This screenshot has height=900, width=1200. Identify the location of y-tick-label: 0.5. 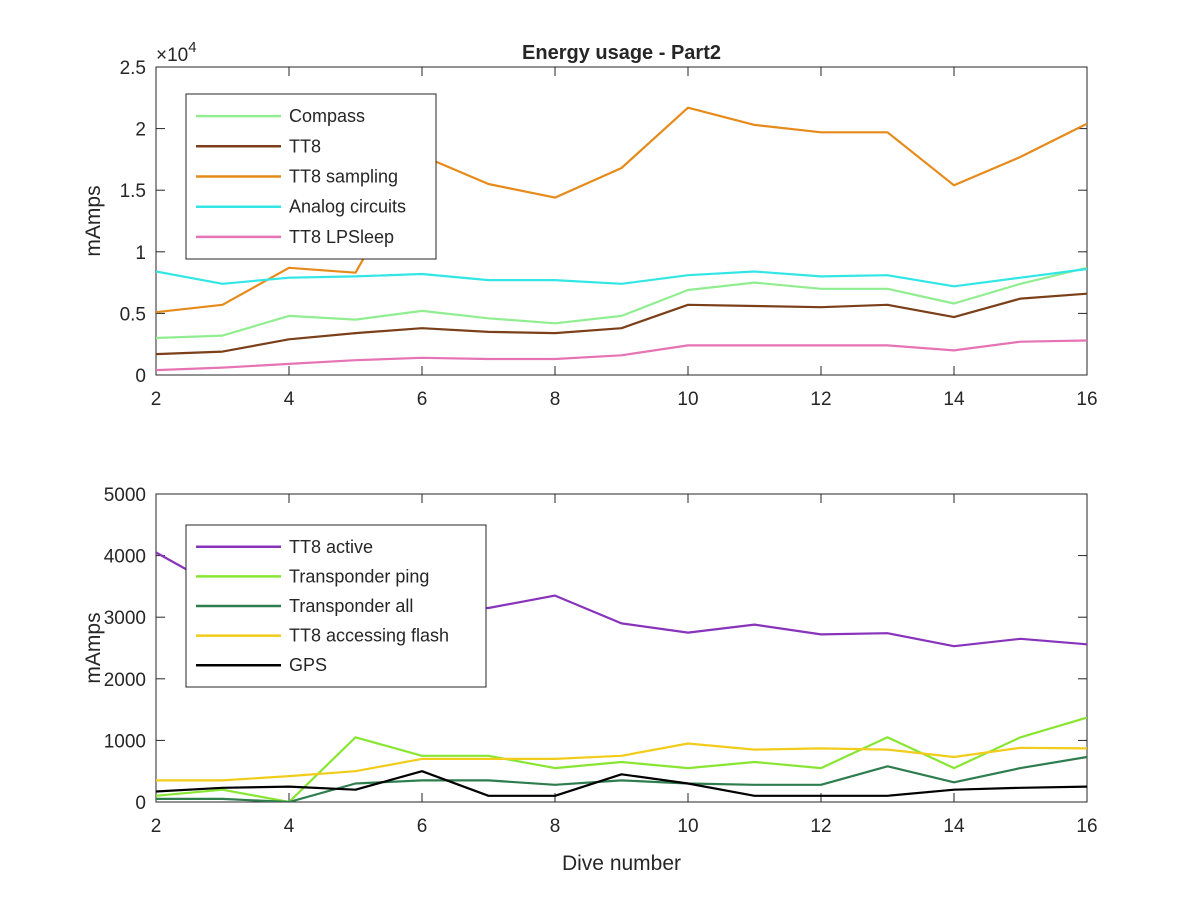
(133, 314).